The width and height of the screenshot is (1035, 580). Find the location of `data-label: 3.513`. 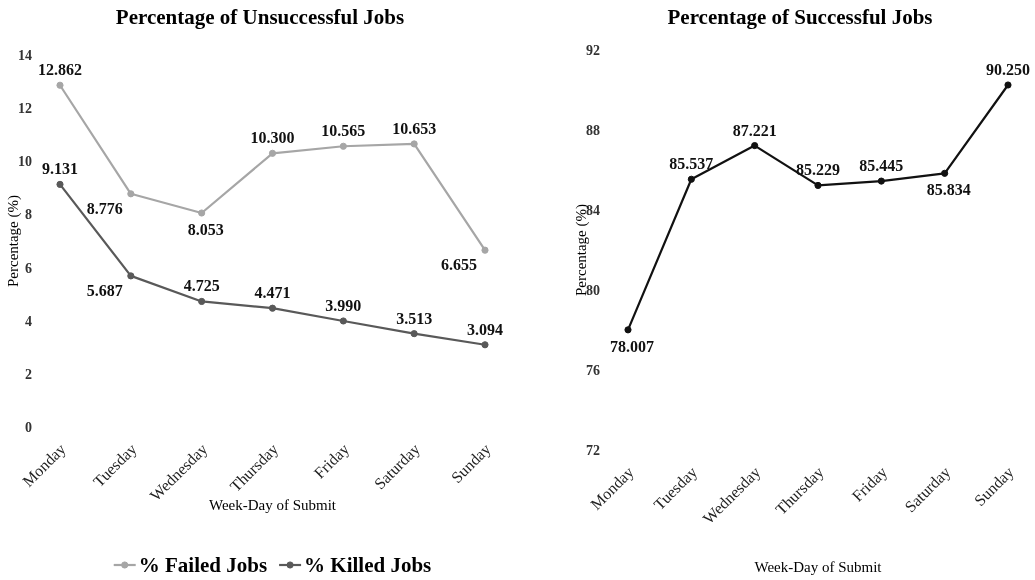

data-label: 3.513 is located at coordinates (414, 318).